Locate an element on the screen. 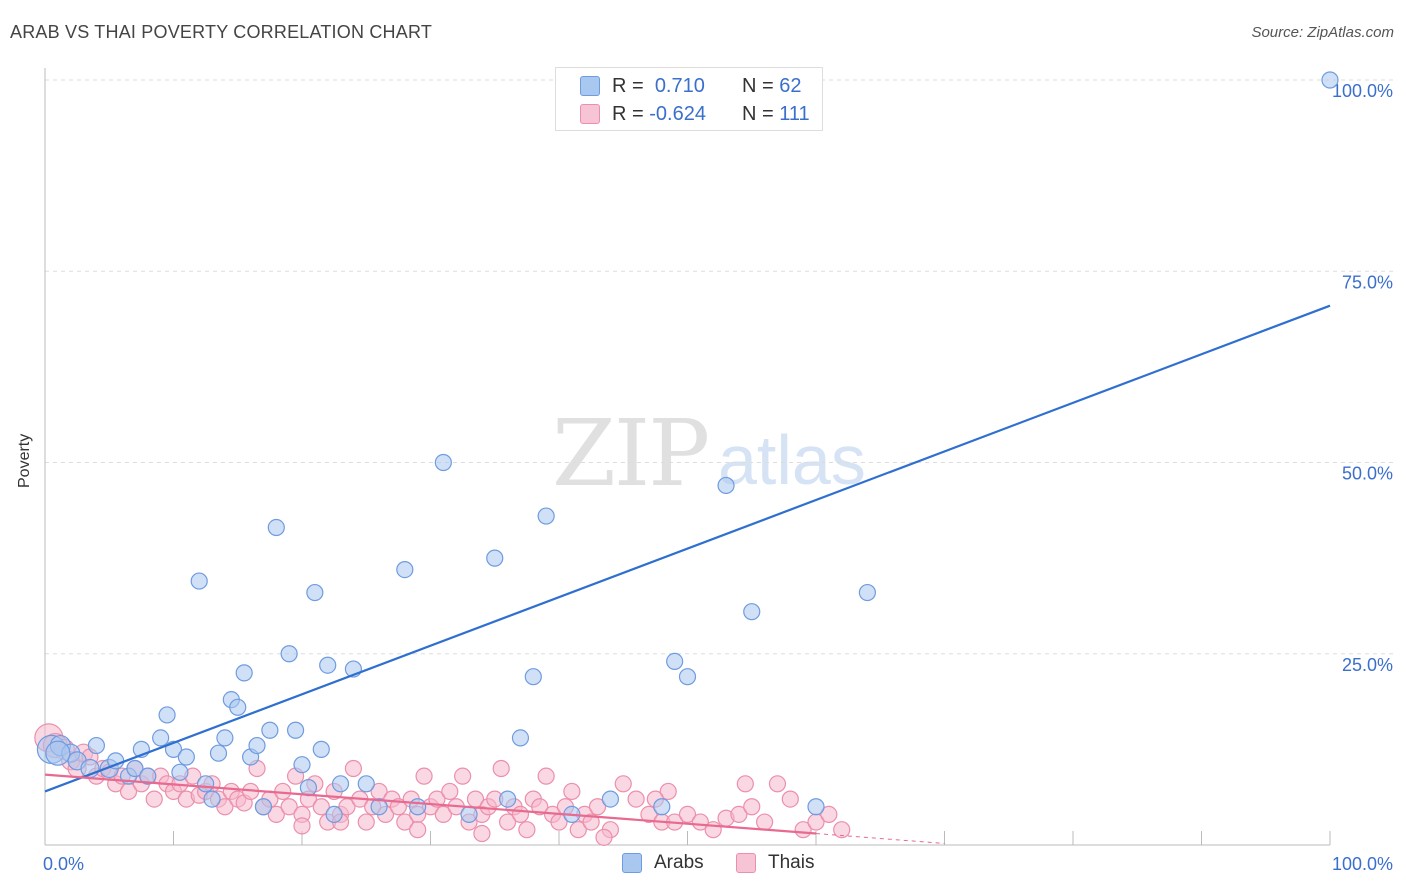 The height and width of the screenshot is (892, 1406). series-legend: Arabs Thais is located at coordinates (703, 865).